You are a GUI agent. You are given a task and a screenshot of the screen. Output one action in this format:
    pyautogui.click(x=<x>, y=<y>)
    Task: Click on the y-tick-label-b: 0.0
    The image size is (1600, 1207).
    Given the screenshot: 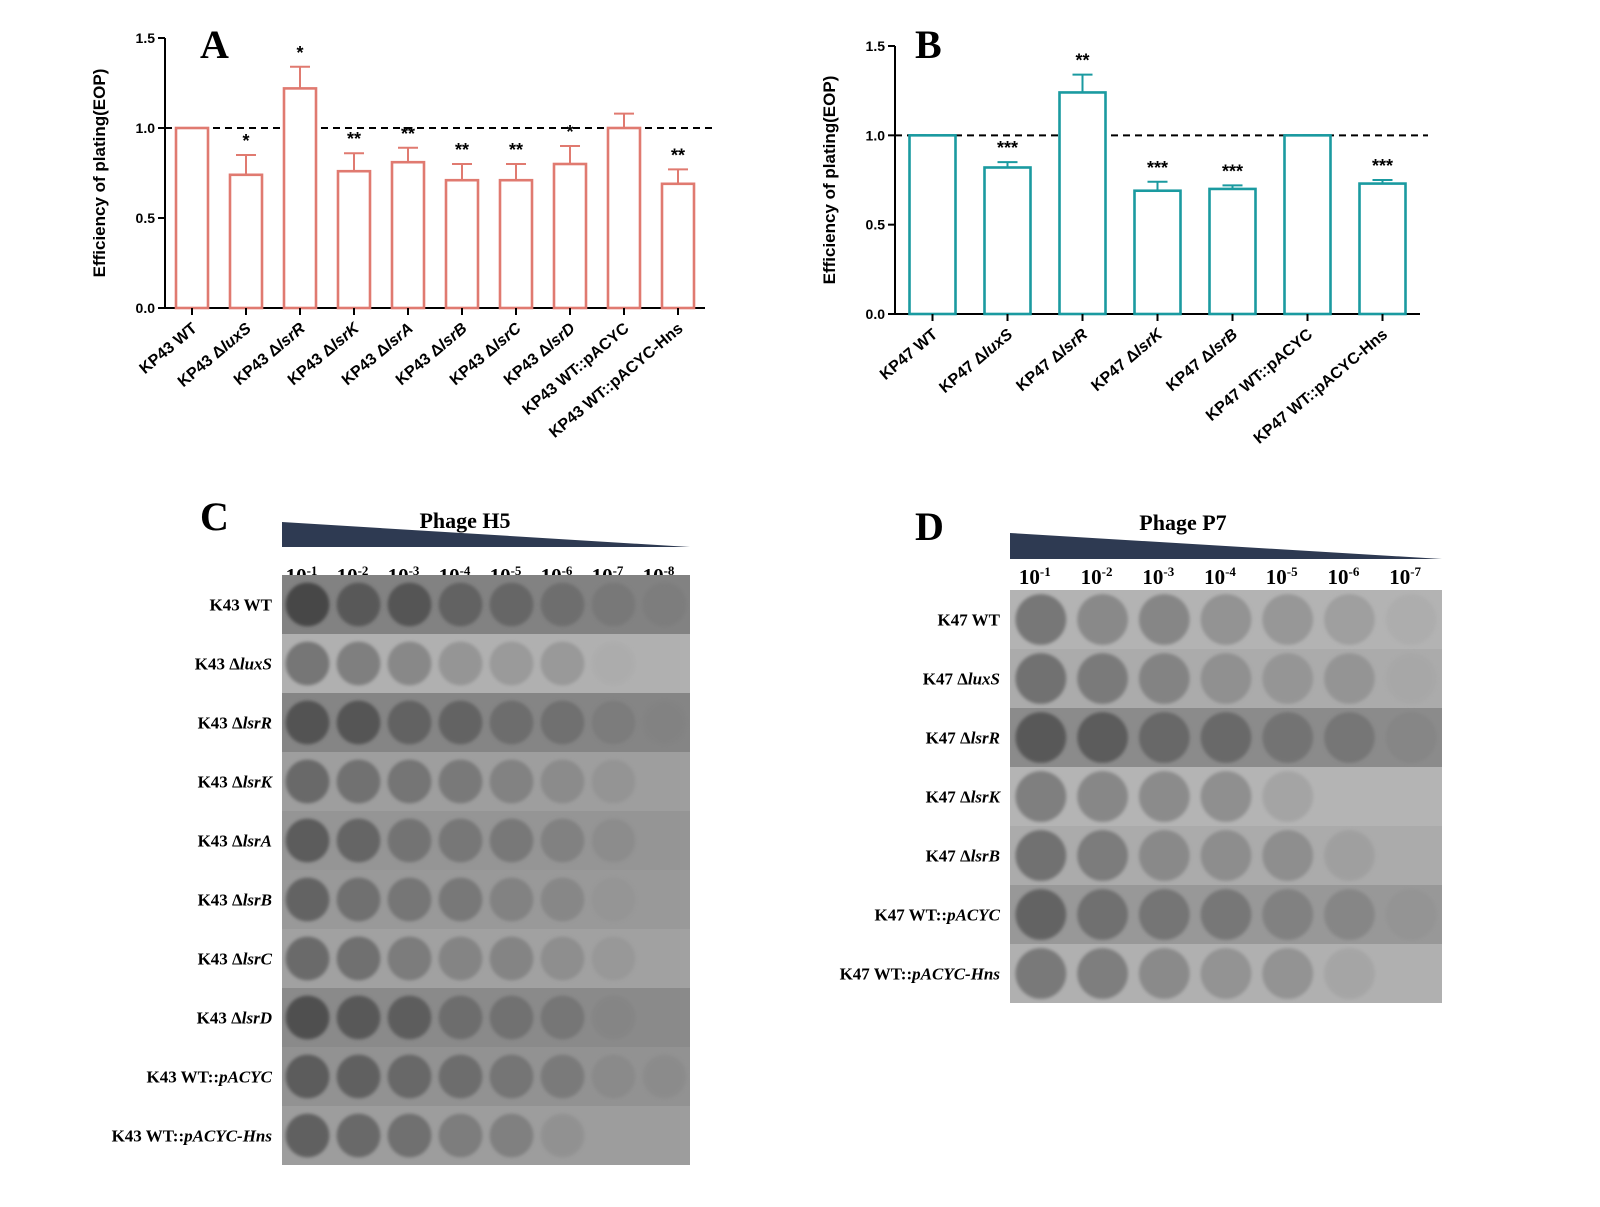 What is the action you would take?
    pyautogui.click(x=876, y=314)
    